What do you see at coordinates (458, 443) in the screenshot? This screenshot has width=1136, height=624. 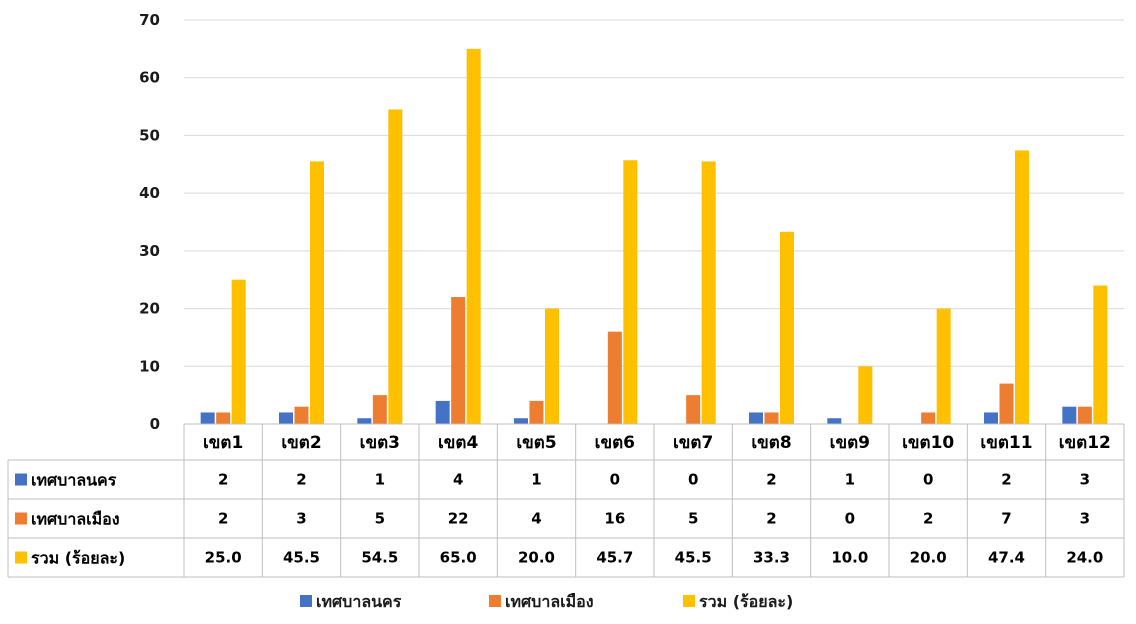 I see `x-tick-label: เขต4` at bounding box center [458, 443].